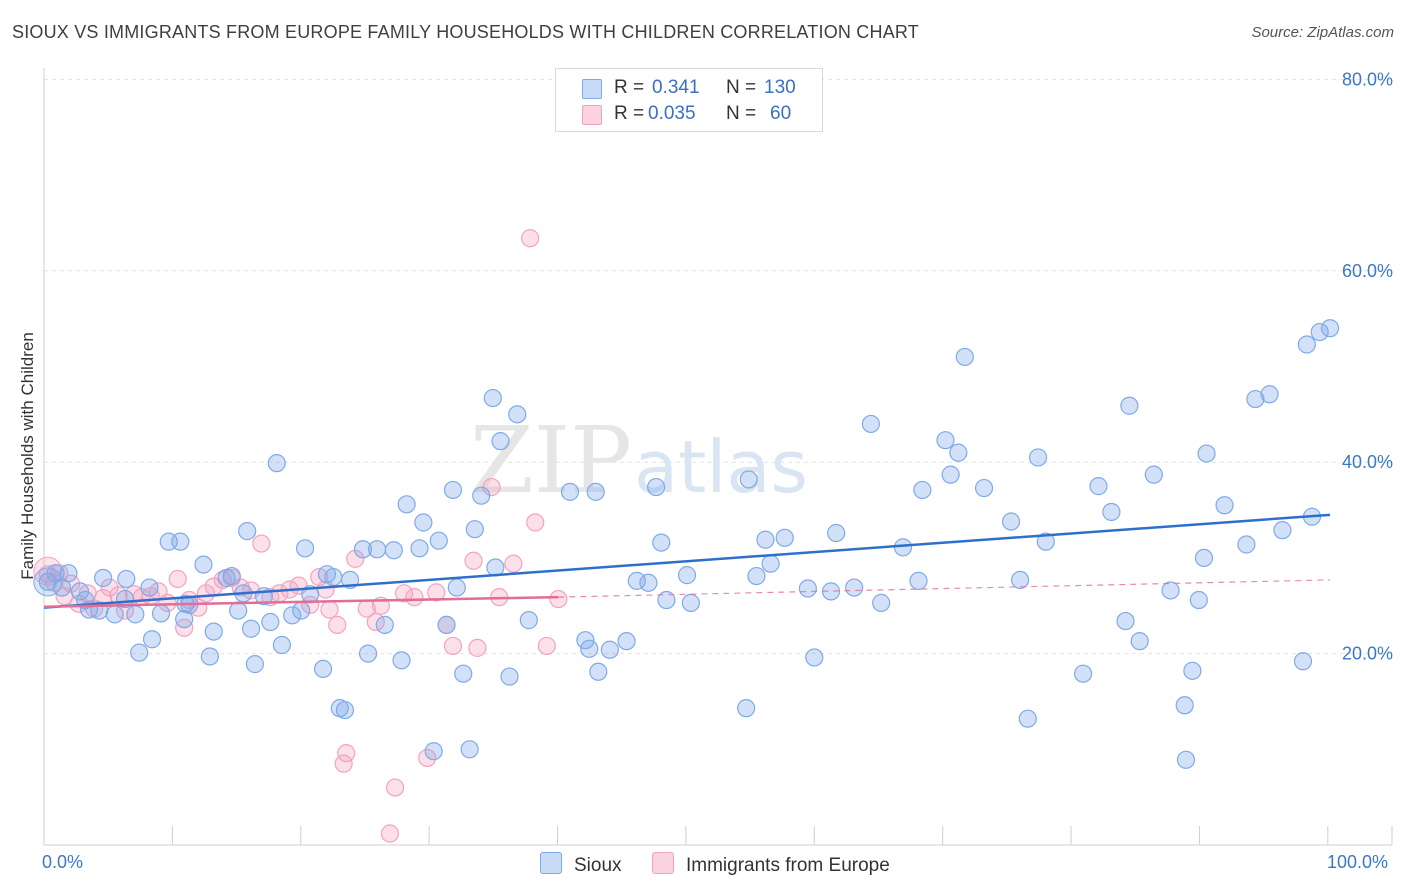 The width and height of the screenshot is (1406, 892). Describe the element at coordinates (780, 87) in the screenshot. I see `legend-sioux-n: 130` at that location.